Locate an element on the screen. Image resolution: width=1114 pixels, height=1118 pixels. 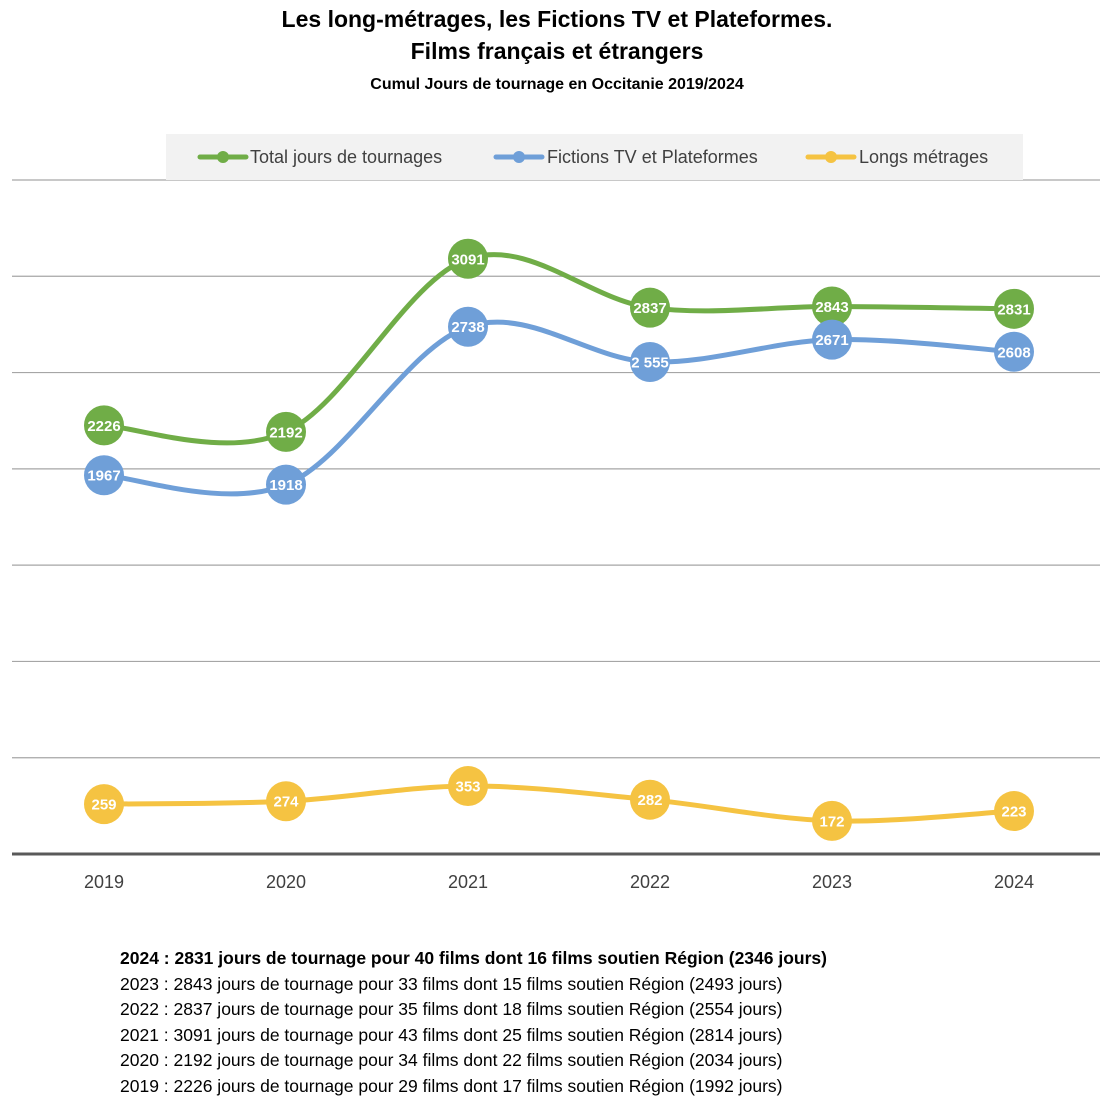
x-tick-label: 2019 is located at coordinates (104, 882).